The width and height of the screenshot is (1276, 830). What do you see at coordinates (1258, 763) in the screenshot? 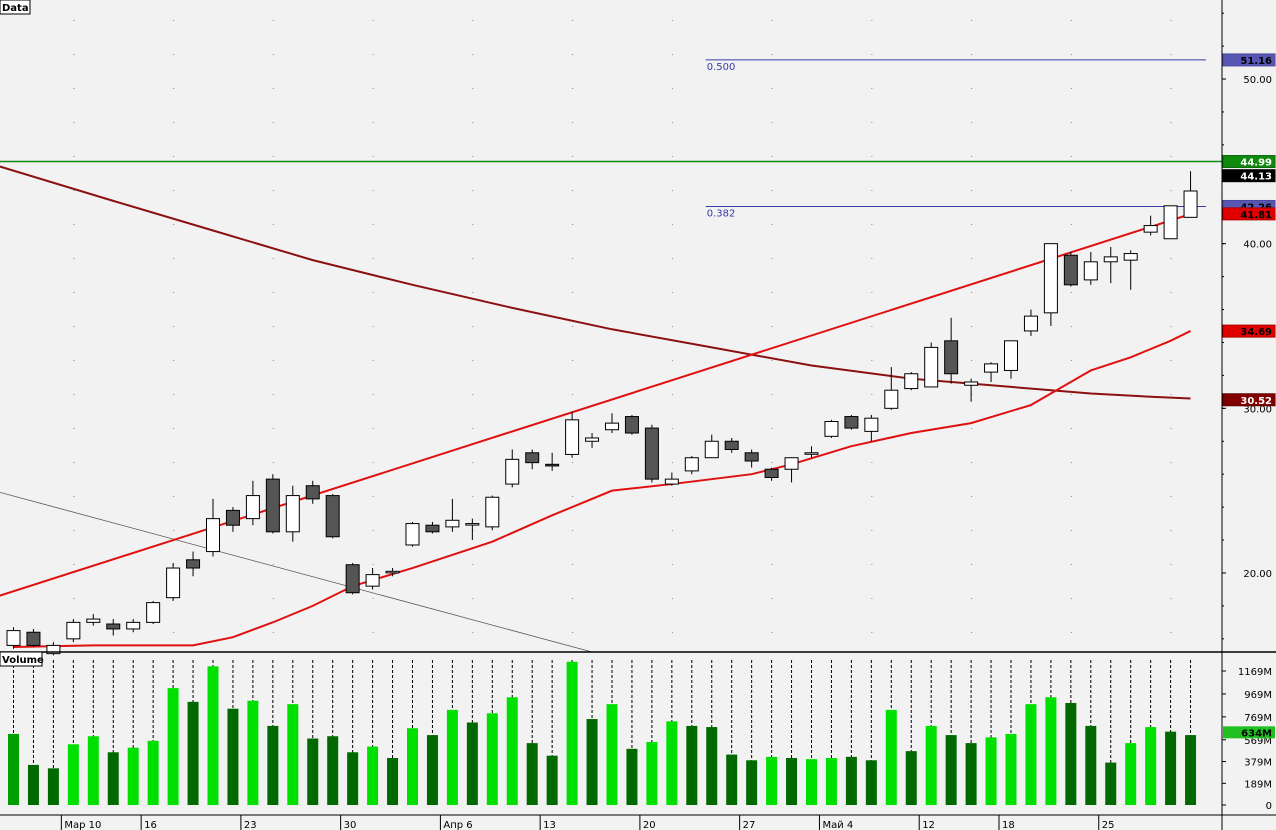
I see `volume-tick-label: 379M` at bounding box center [1258, 763].